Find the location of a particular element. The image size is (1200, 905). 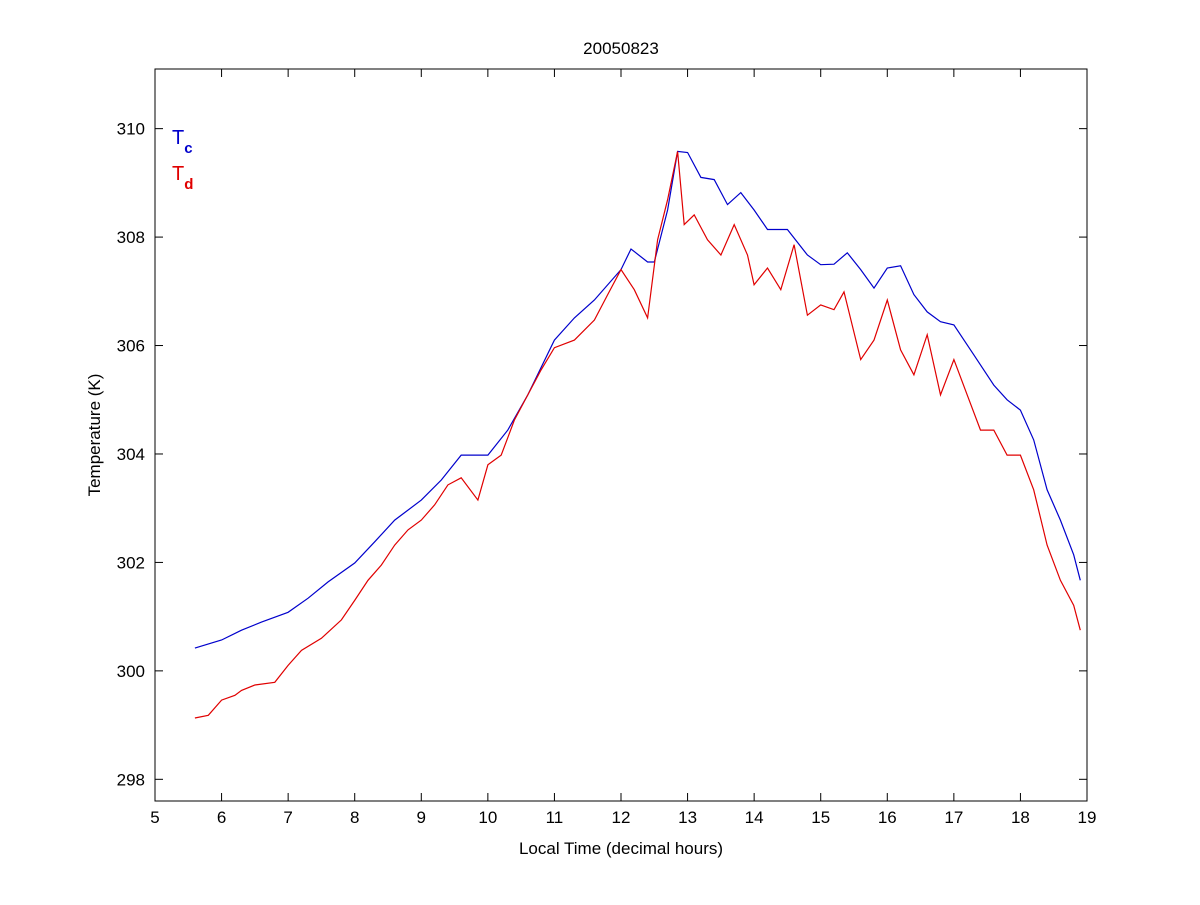

y-tick-label: 302 is located at coordinates (131, 562).